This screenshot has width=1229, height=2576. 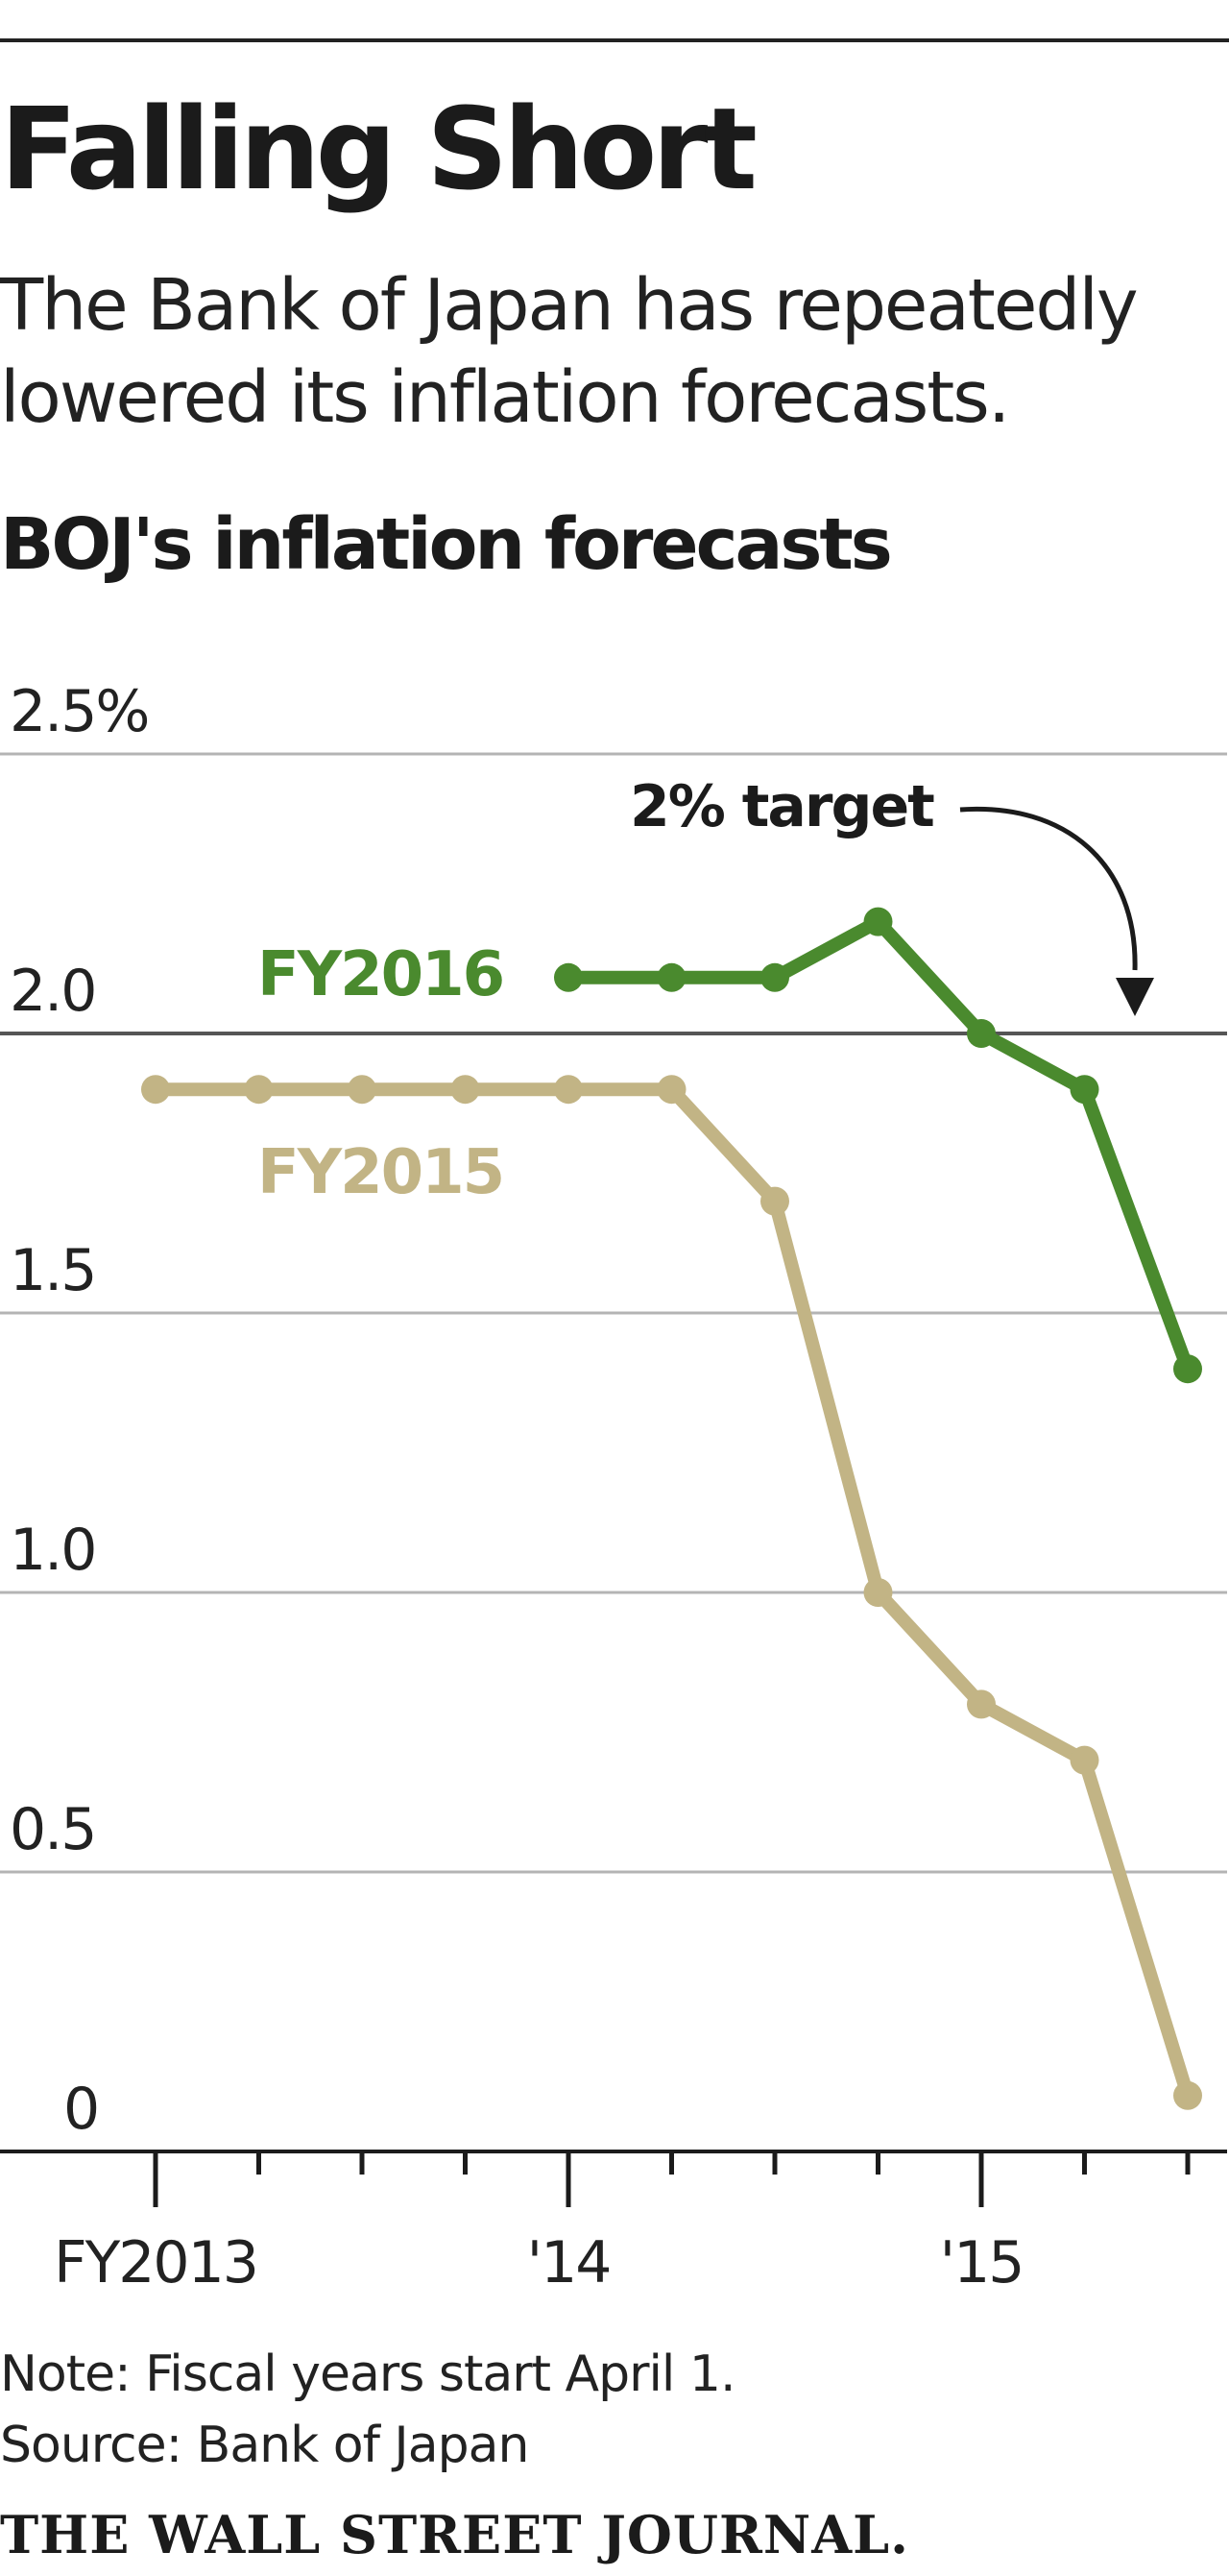 What do you see at coordinates (53, 1550) in the screenshot?
I see `y-tick-label: 1.0` at bounding box center [53, 1550].